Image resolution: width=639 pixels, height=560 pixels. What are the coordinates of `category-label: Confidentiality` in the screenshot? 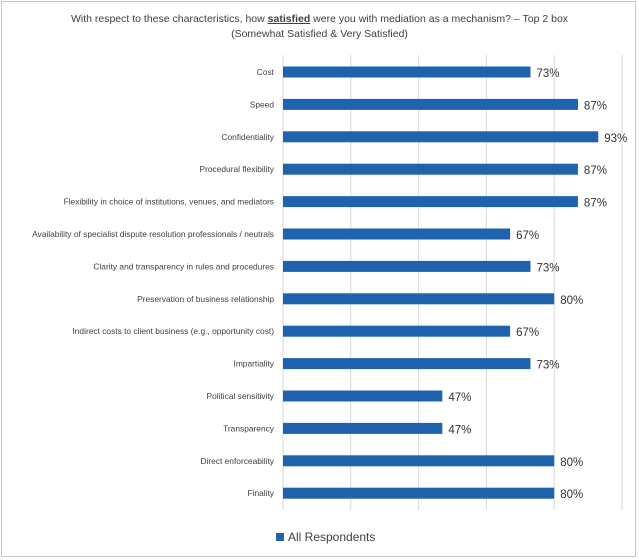 It's located at (247, 137).